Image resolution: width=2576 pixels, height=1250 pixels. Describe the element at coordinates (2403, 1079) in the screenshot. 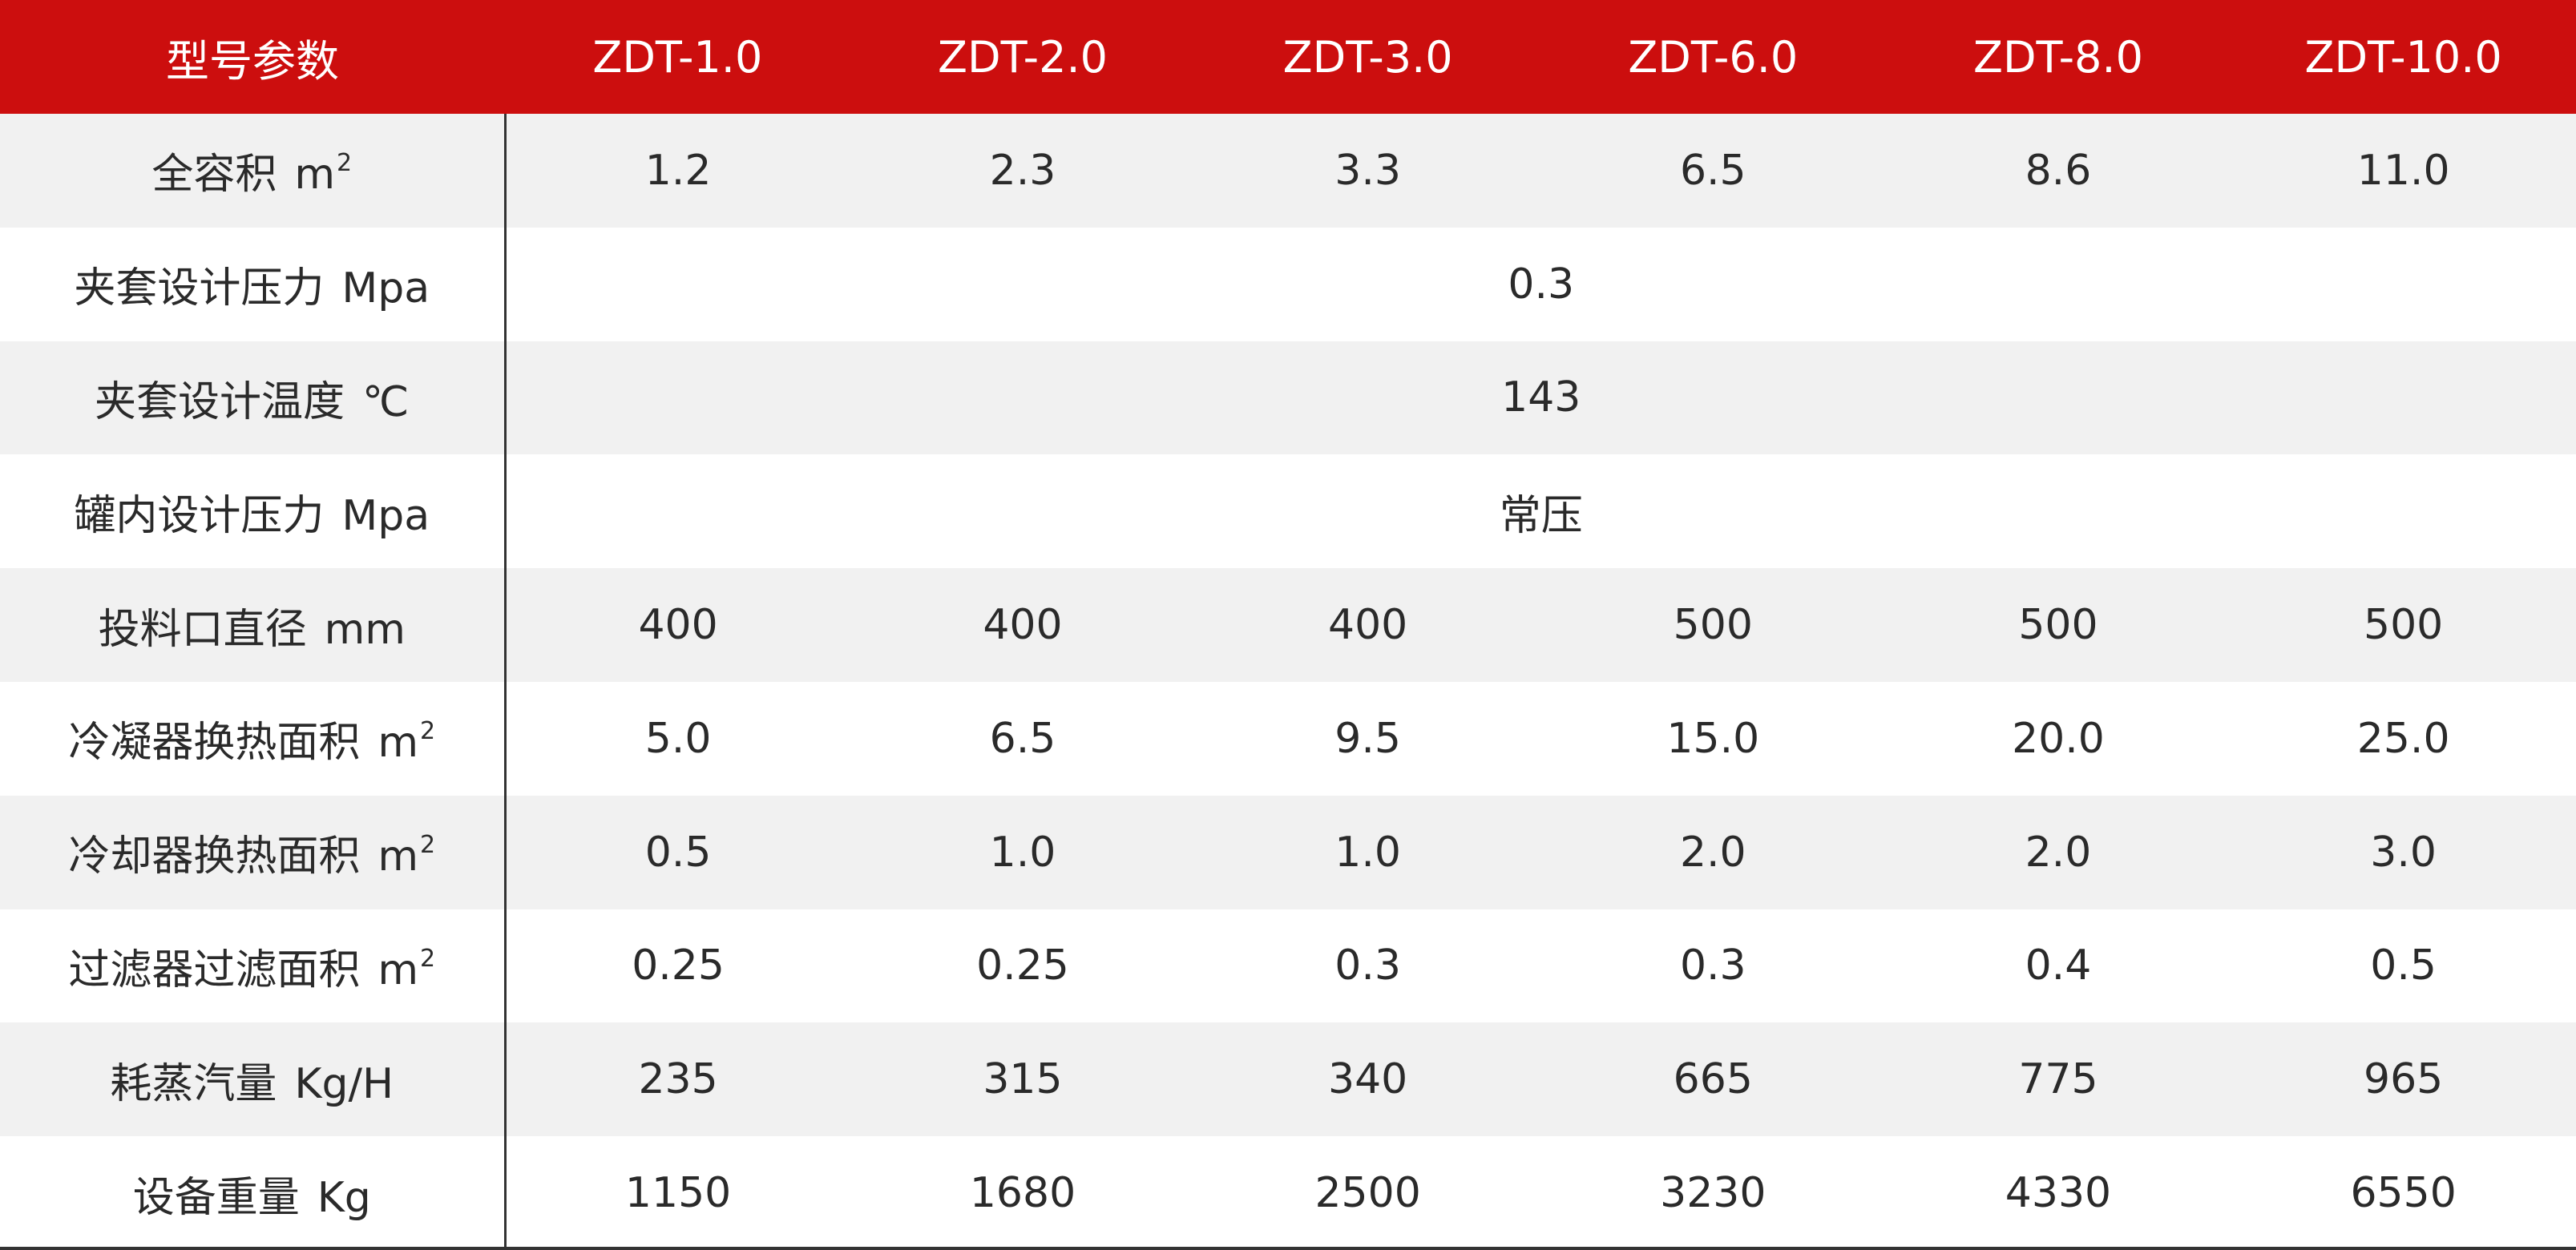

I see `value-cell: 965` at that location.